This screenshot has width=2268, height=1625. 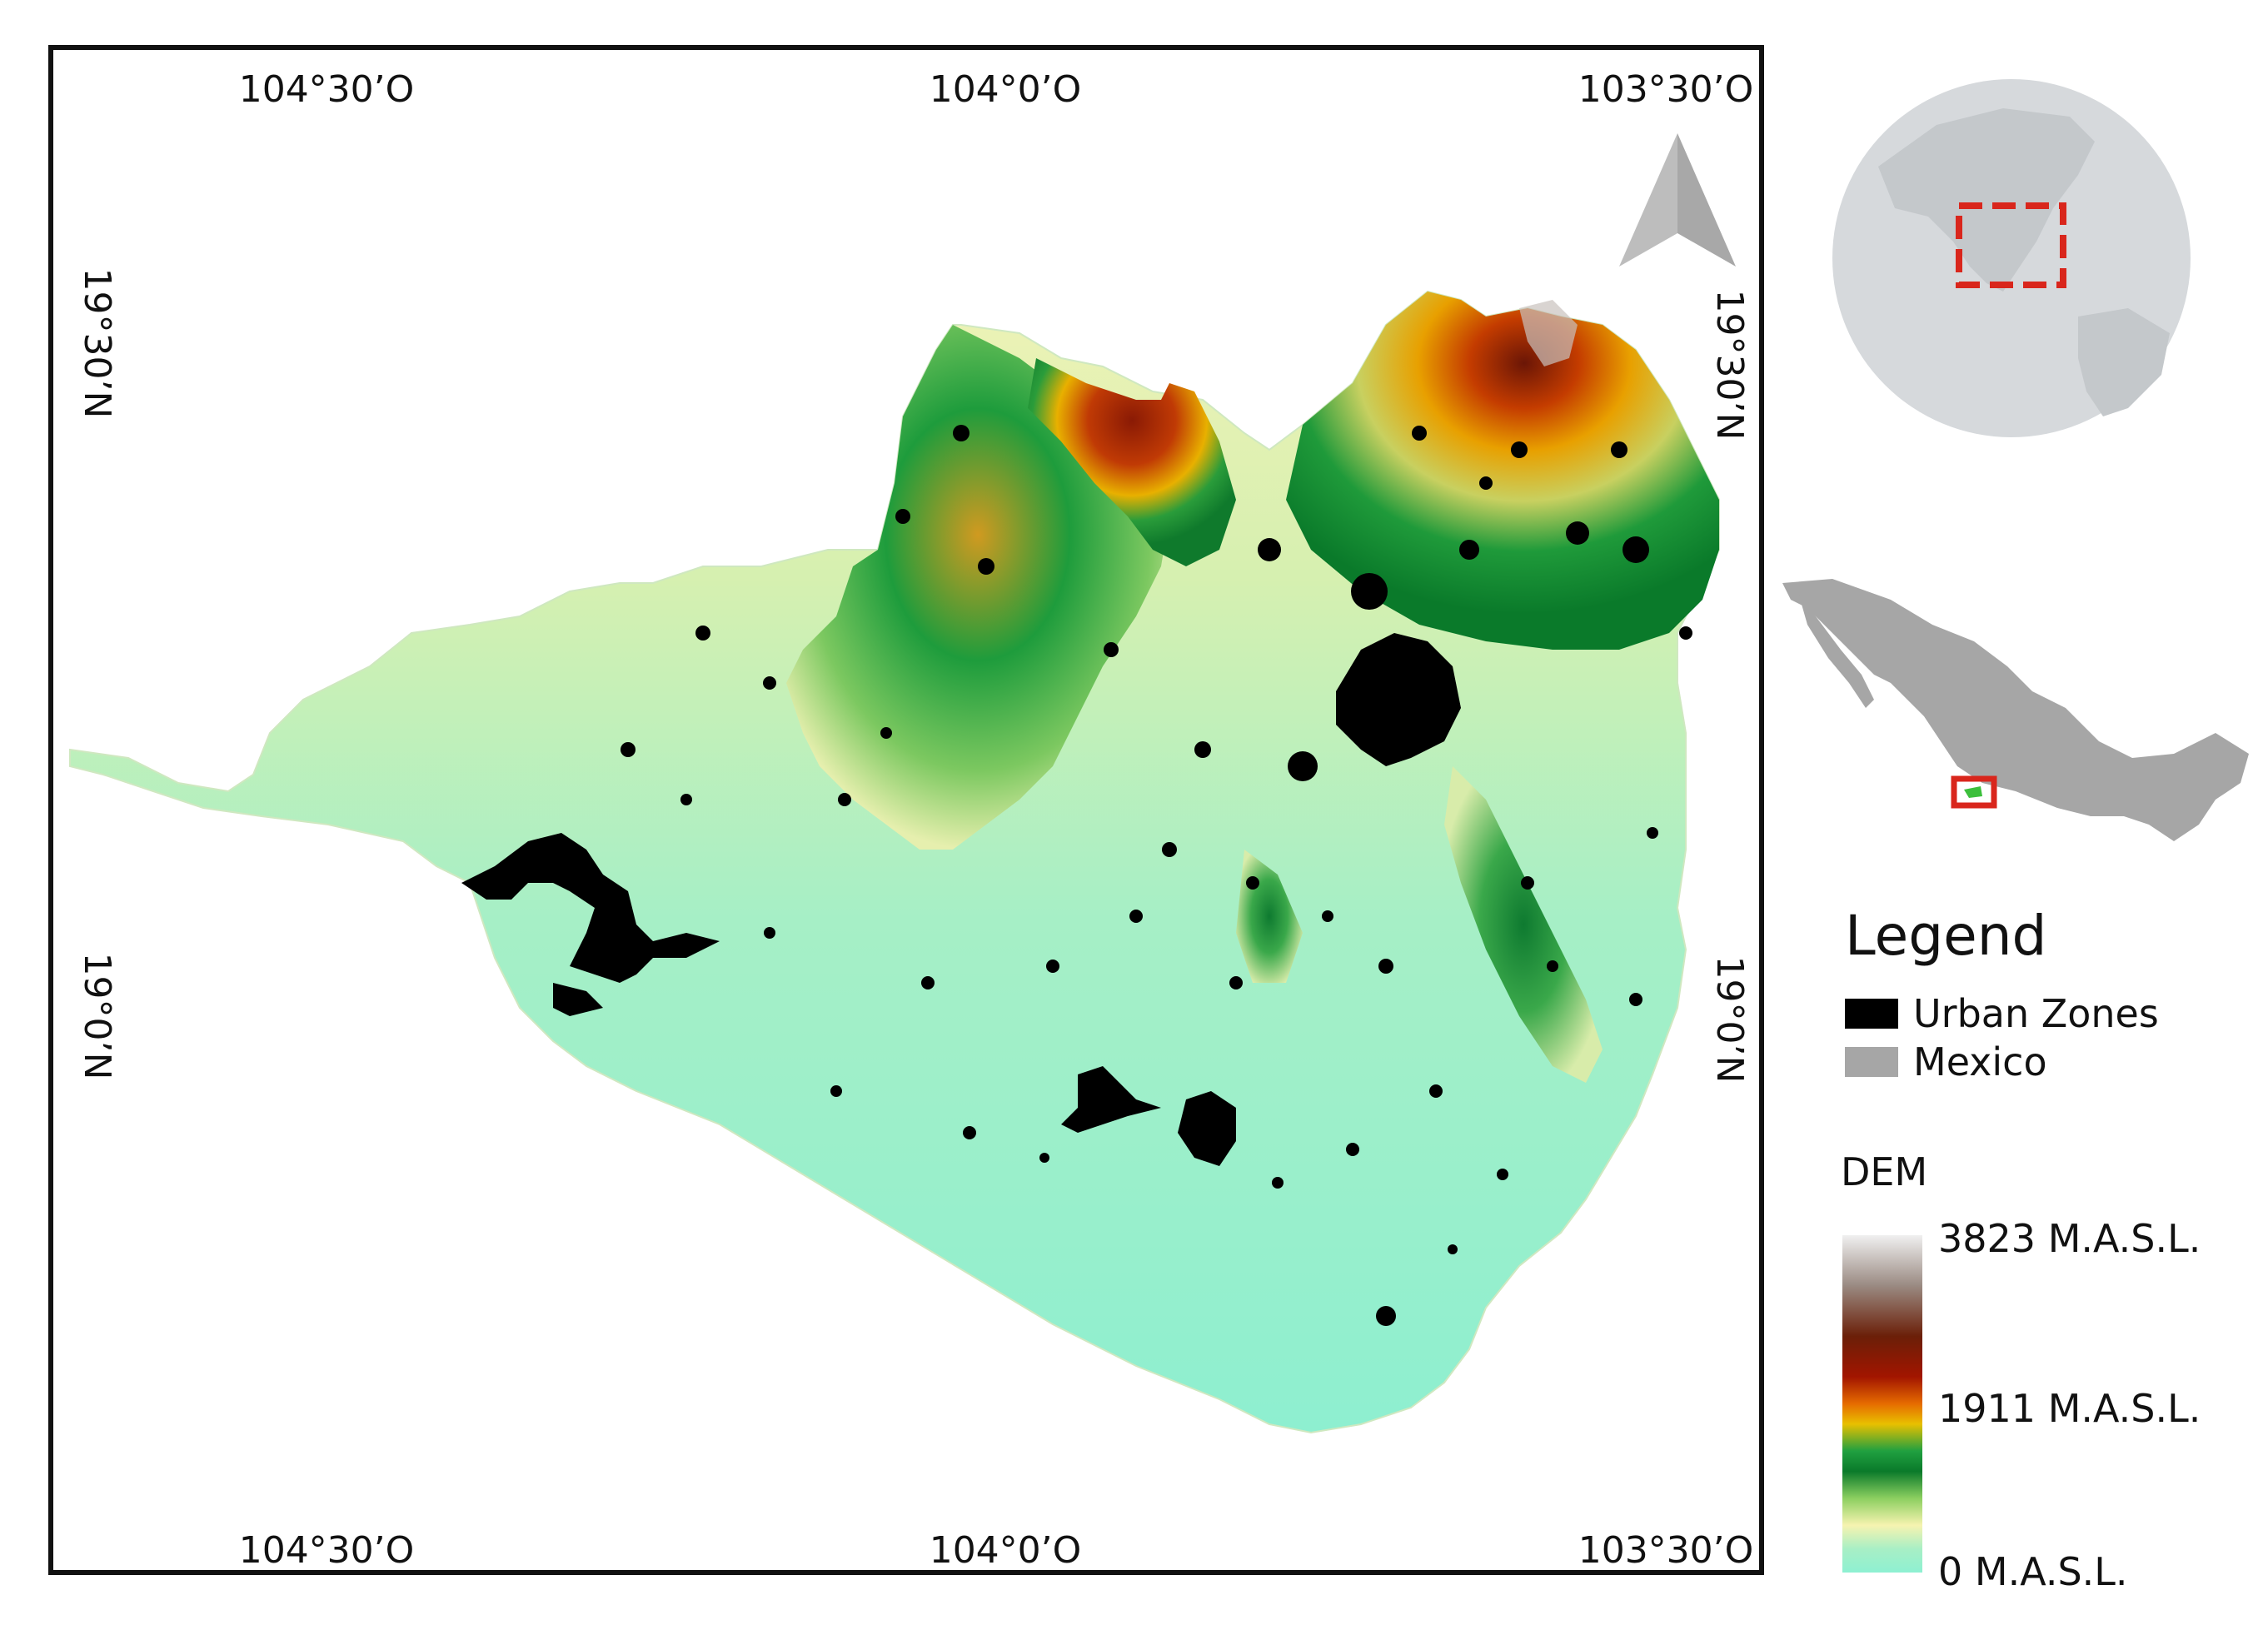 What do you see at coordinates (578, 1000) in the screenshot?
I see `urban-zone-coast` at bounding box center [578, 1000].